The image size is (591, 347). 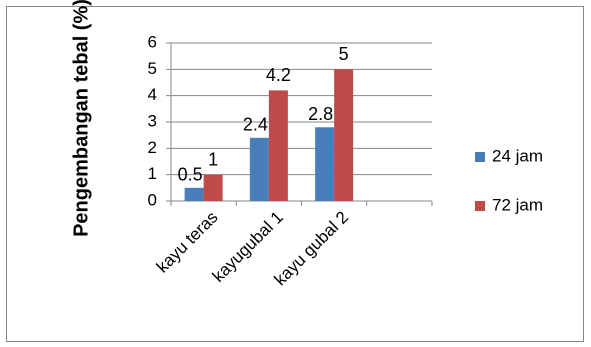 I want to click on data-labels: 0.51 2.4 4.2 2.8 5, so click(x=263, y=114).